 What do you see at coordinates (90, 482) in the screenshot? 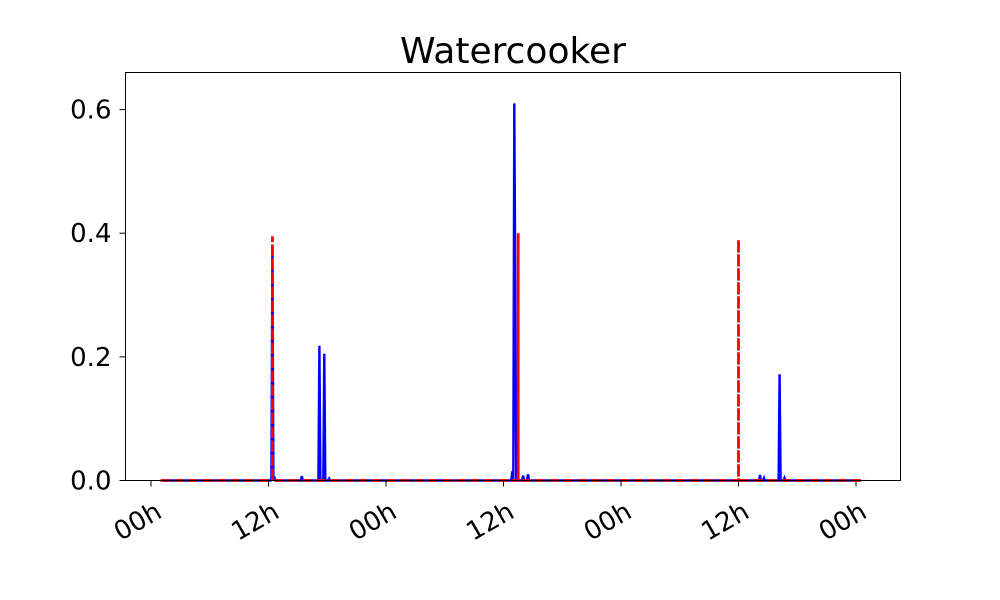
I see `y-tick-label: 0.0` at bounding box center [90, 482].